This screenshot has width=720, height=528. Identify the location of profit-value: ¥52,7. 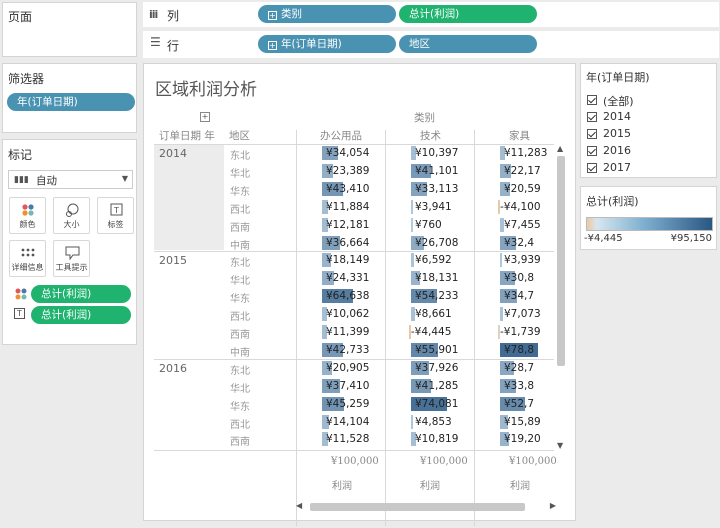
(519, 403).